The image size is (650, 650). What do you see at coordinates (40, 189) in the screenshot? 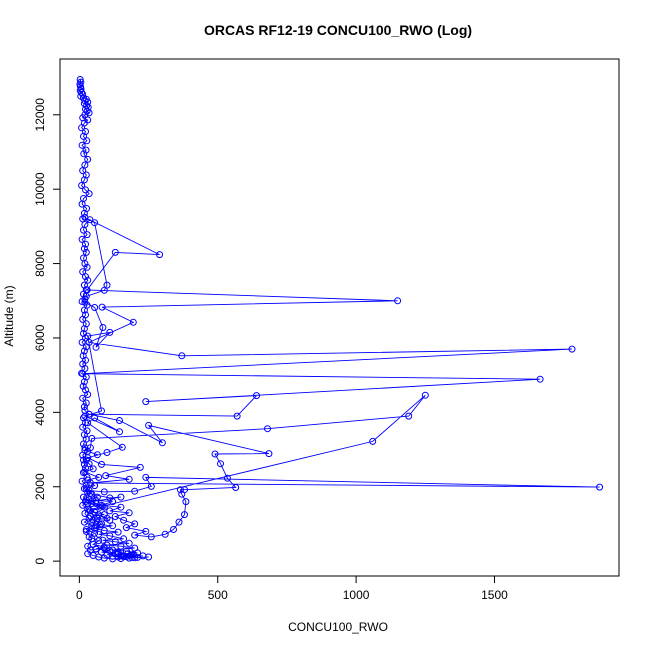
I see `y-tick-label: 10000` at bounding box center [40, 189].